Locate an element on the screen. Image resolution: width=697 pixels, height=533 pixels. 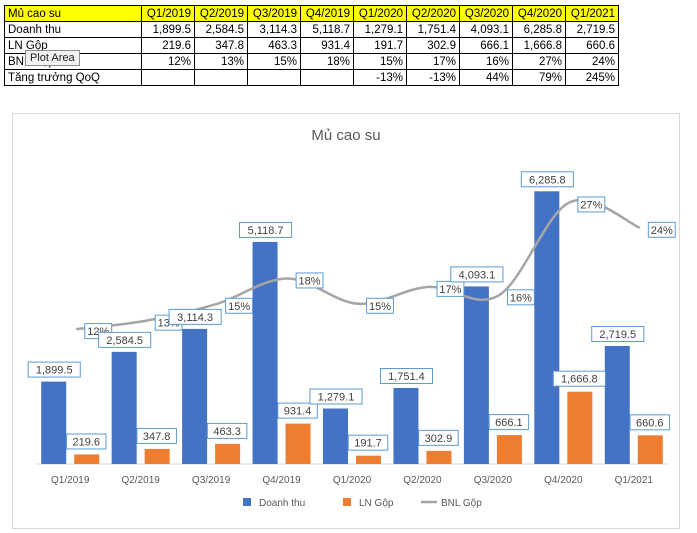
data-label-doanh-thu: 2,584.5 is located at coordinates (125, 339).